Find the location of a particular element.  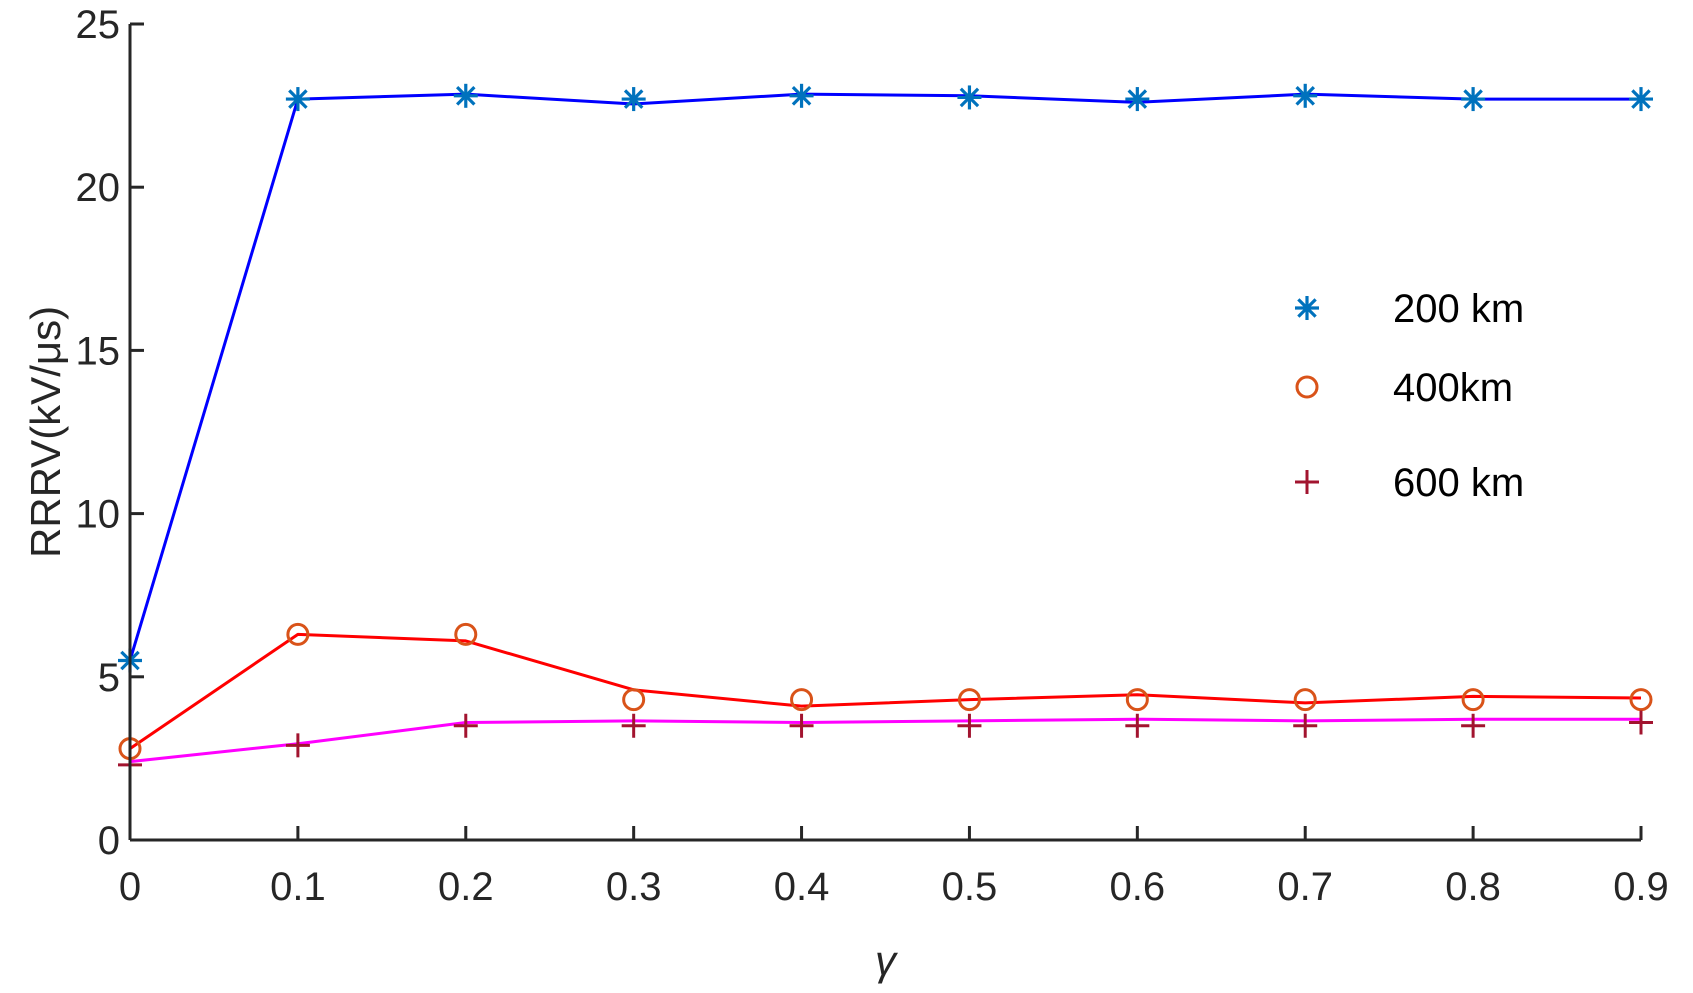

y-tick-label: 20 is located at coordinates (98, 188).